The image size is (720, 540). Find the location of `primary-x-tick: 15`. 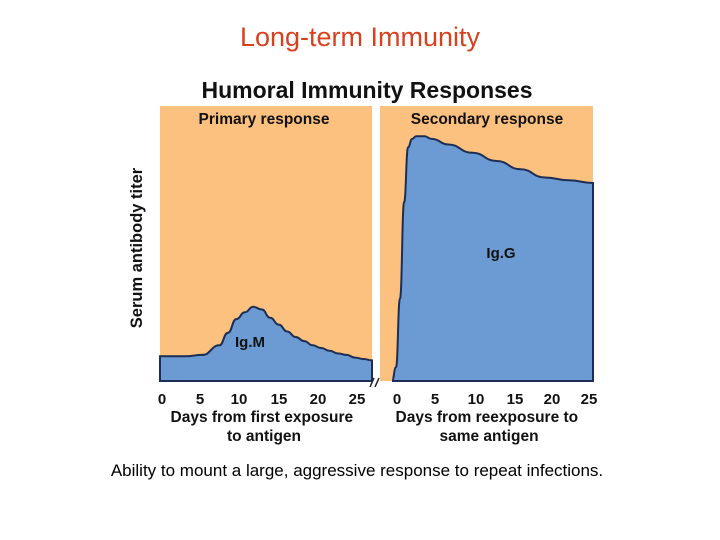

primary-x-tick: 15 is located at coordinates (279, 399).